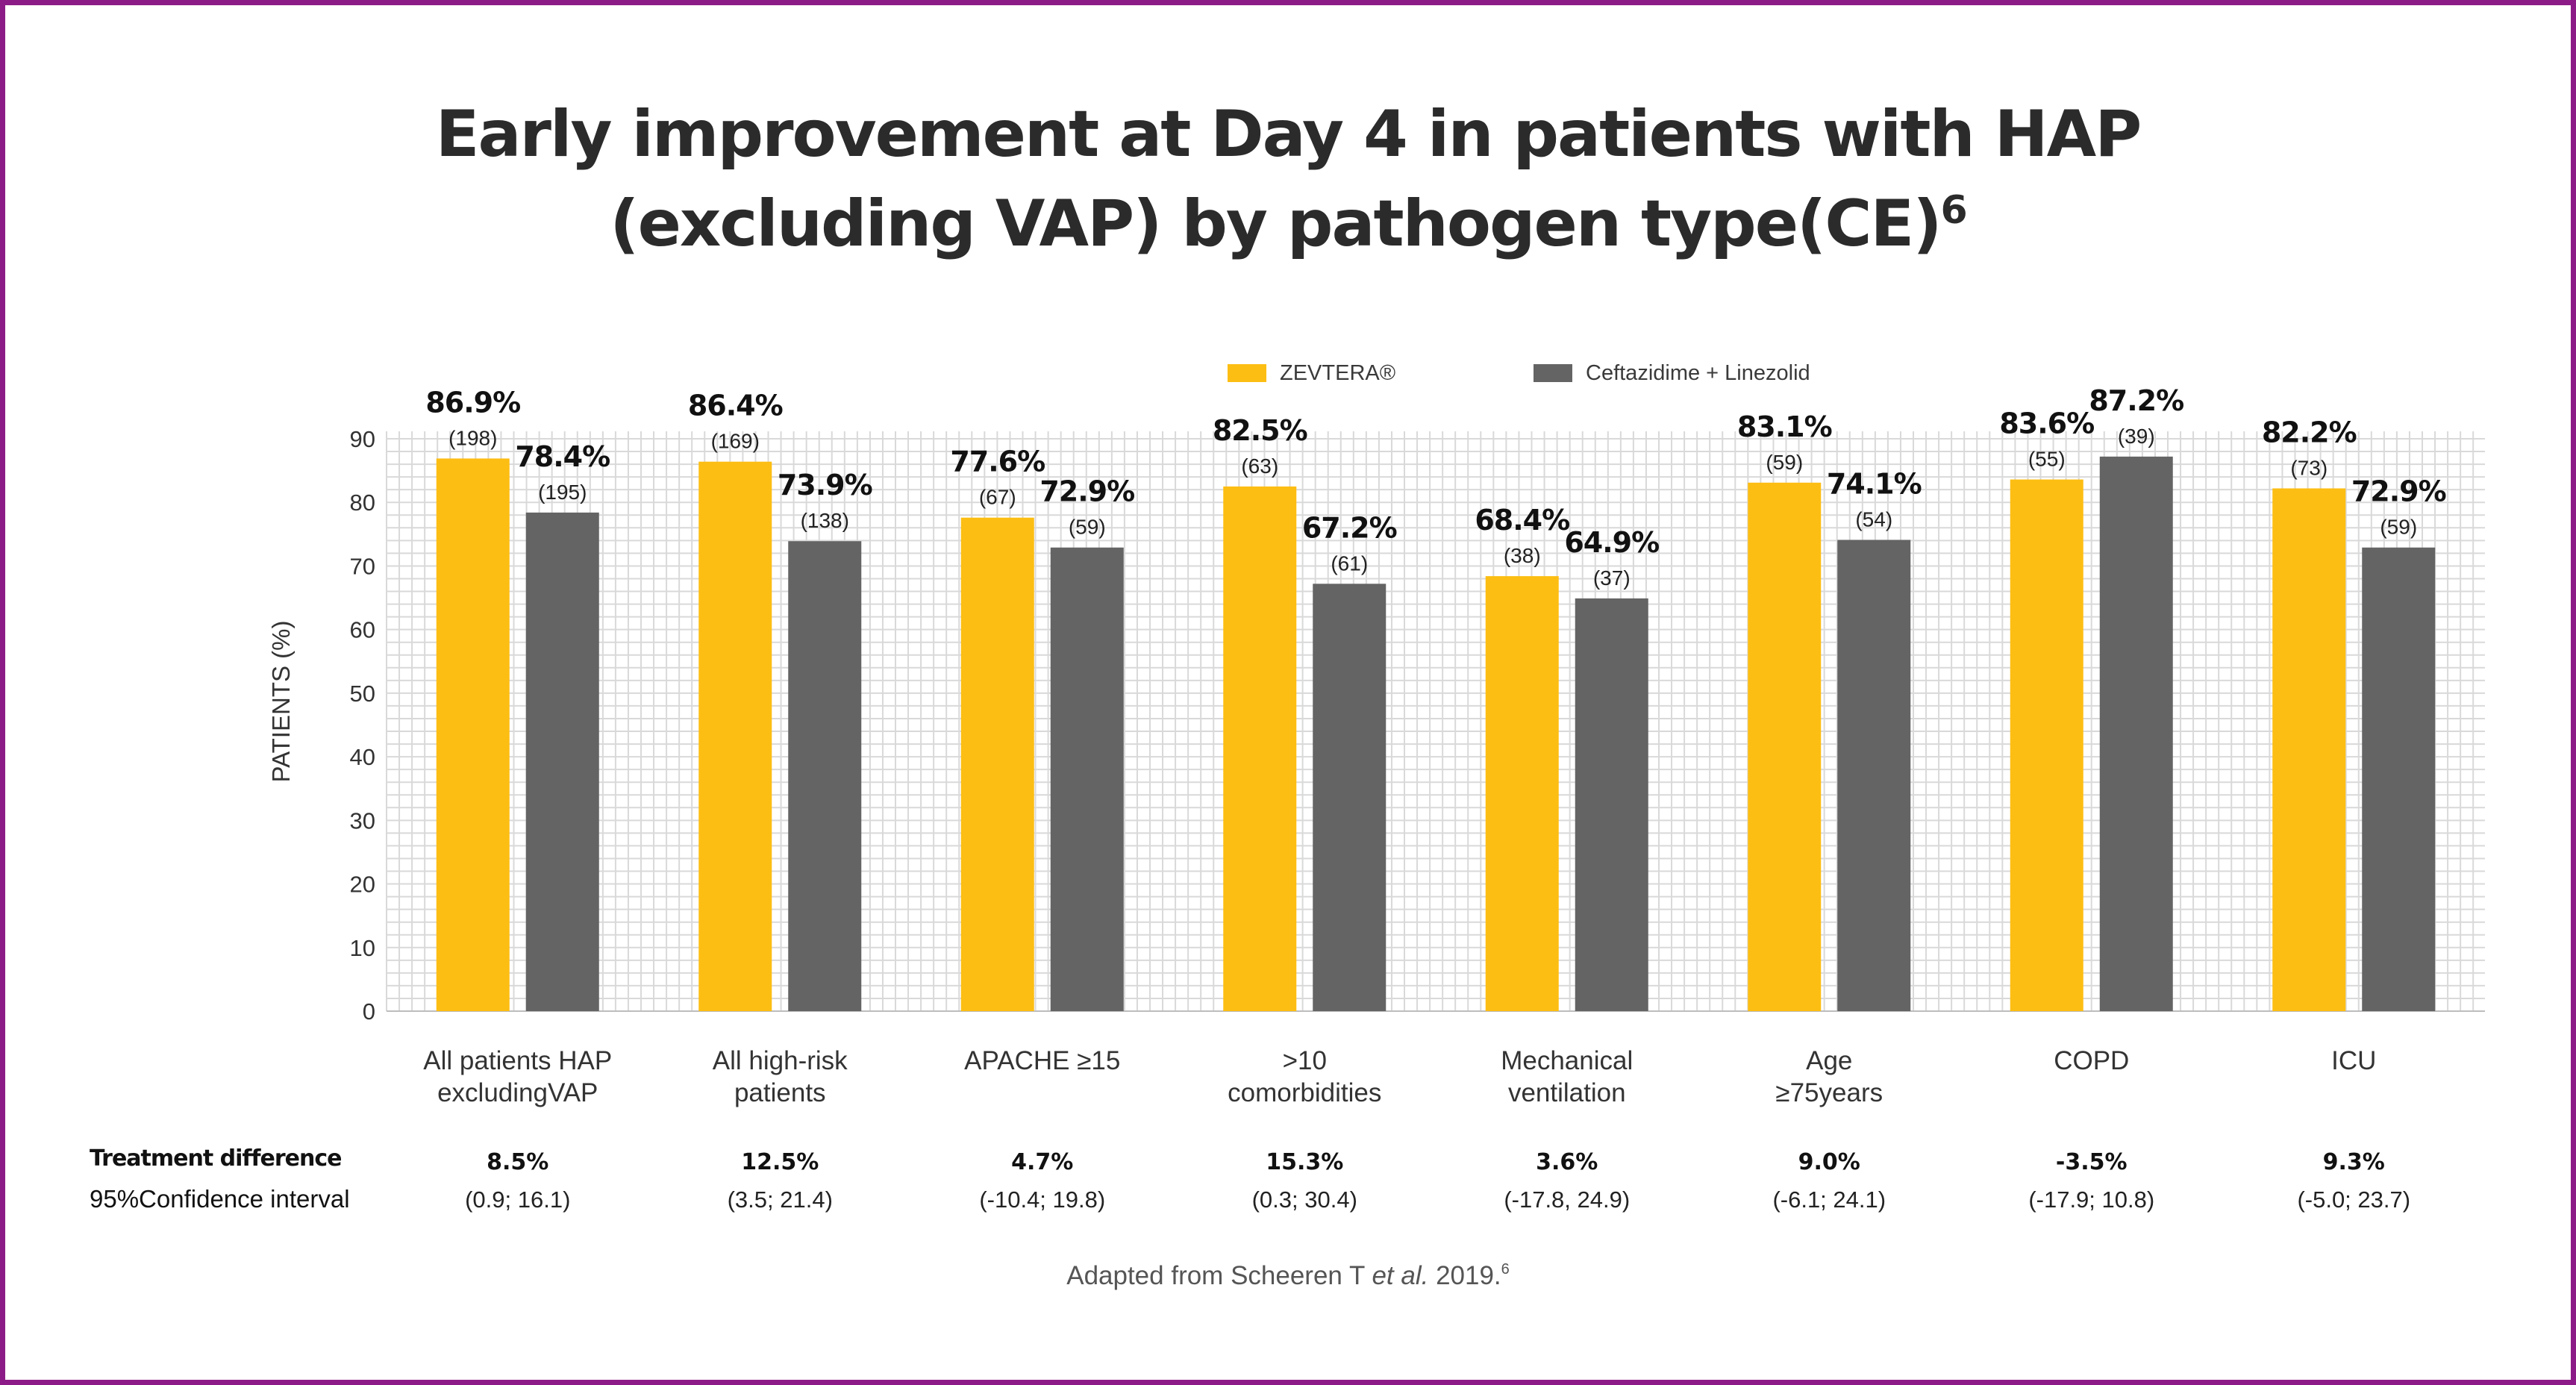  I want to click on treatment-difference-value: 12.5%, so click(780, 1162).